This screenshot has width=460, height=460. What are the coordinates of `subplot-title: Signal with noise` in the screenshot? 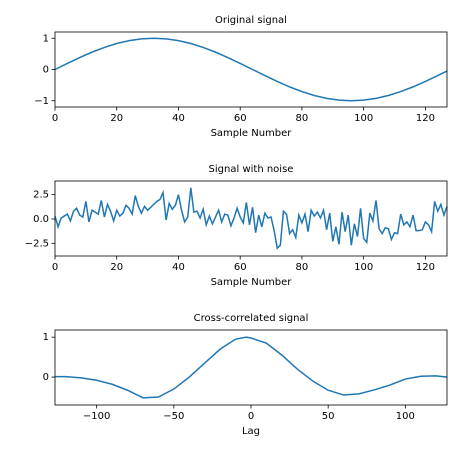 It's located at (251, 169).